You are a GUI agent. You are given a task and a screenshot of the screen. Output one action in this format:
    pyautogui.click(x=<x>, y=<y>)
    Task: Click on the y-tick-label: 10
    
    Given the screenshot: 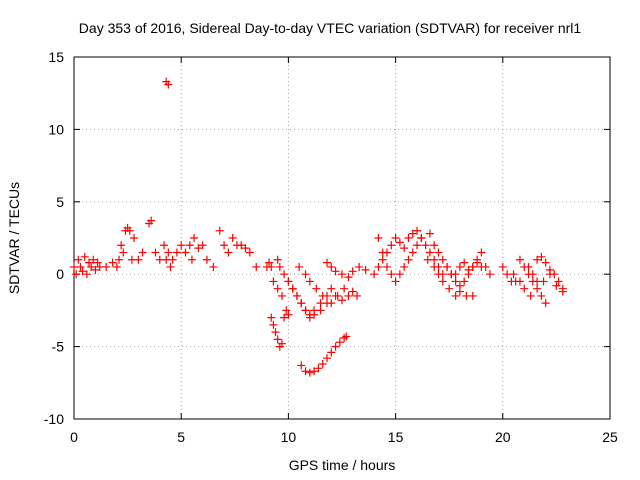 What is the action you would take?
    pyautogui.click(x=56, y=129)
    